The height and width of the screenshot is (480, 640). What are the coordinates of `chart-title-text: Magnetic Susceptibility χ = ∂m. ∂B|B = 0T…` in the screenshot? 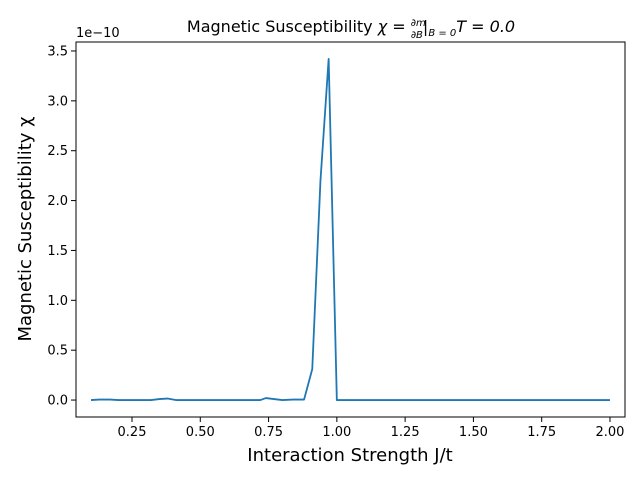 It's located at (351, 29).